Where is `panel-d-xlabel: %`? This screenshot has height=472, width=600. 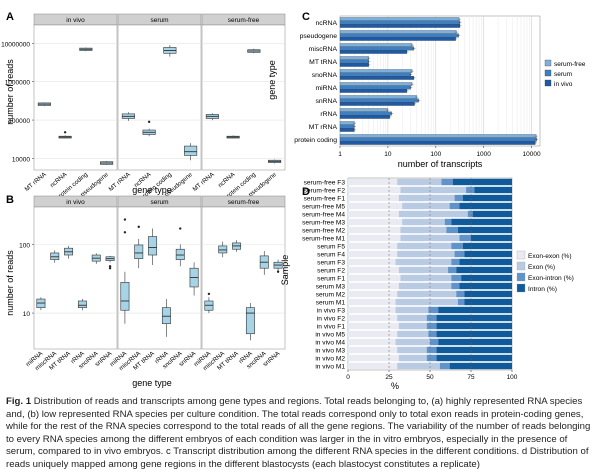
panel-d-xlabel: % is located at coordinates (395, 386).